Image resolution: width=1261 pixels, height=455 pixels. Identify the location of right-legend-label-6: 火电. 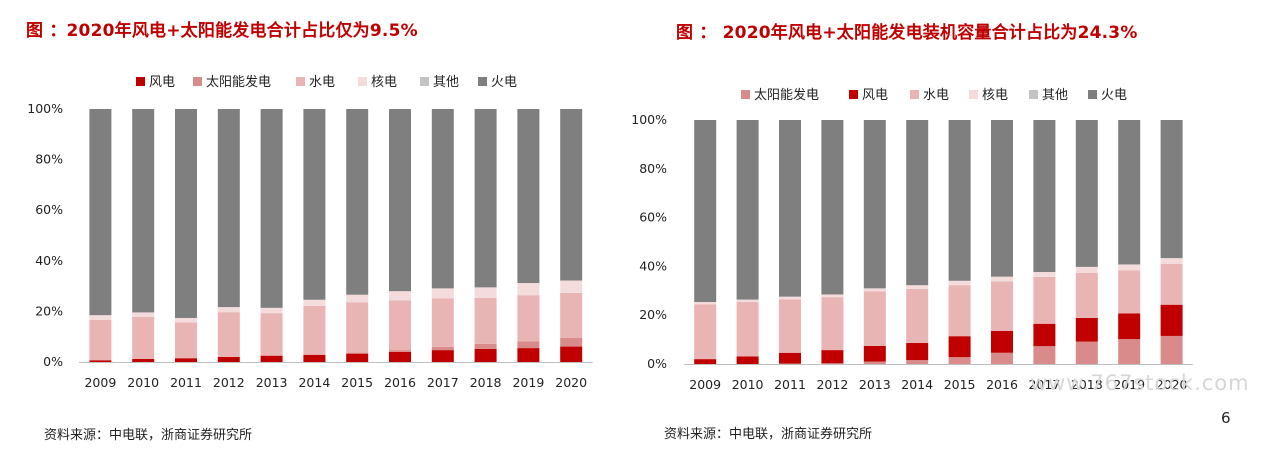
(1114, 95).